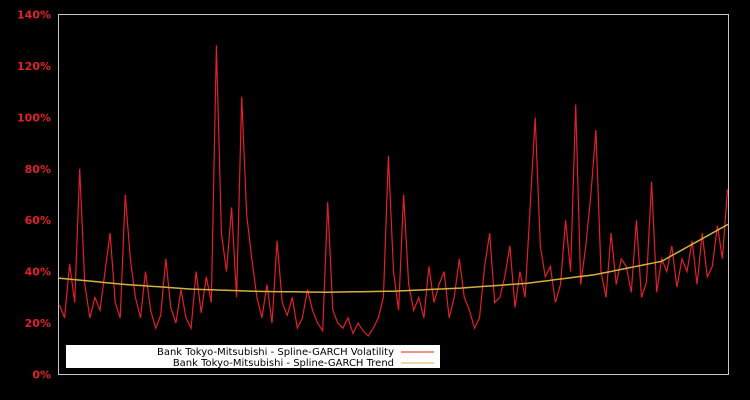 The width and height of the screenshot is (750, 400). Describe the element at coordinates (34, 195) in the screenshot. I see `y-axis-ticks: 0% 20% 40% 60% 80% 100% 120% 140%` at that location.